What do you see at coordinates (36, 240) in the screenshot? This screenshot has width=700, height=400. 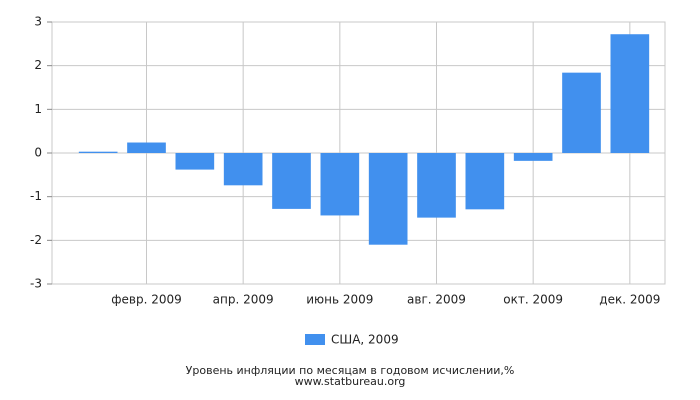 I see `y-tick-label: -2` at bounding box center [36, 240].